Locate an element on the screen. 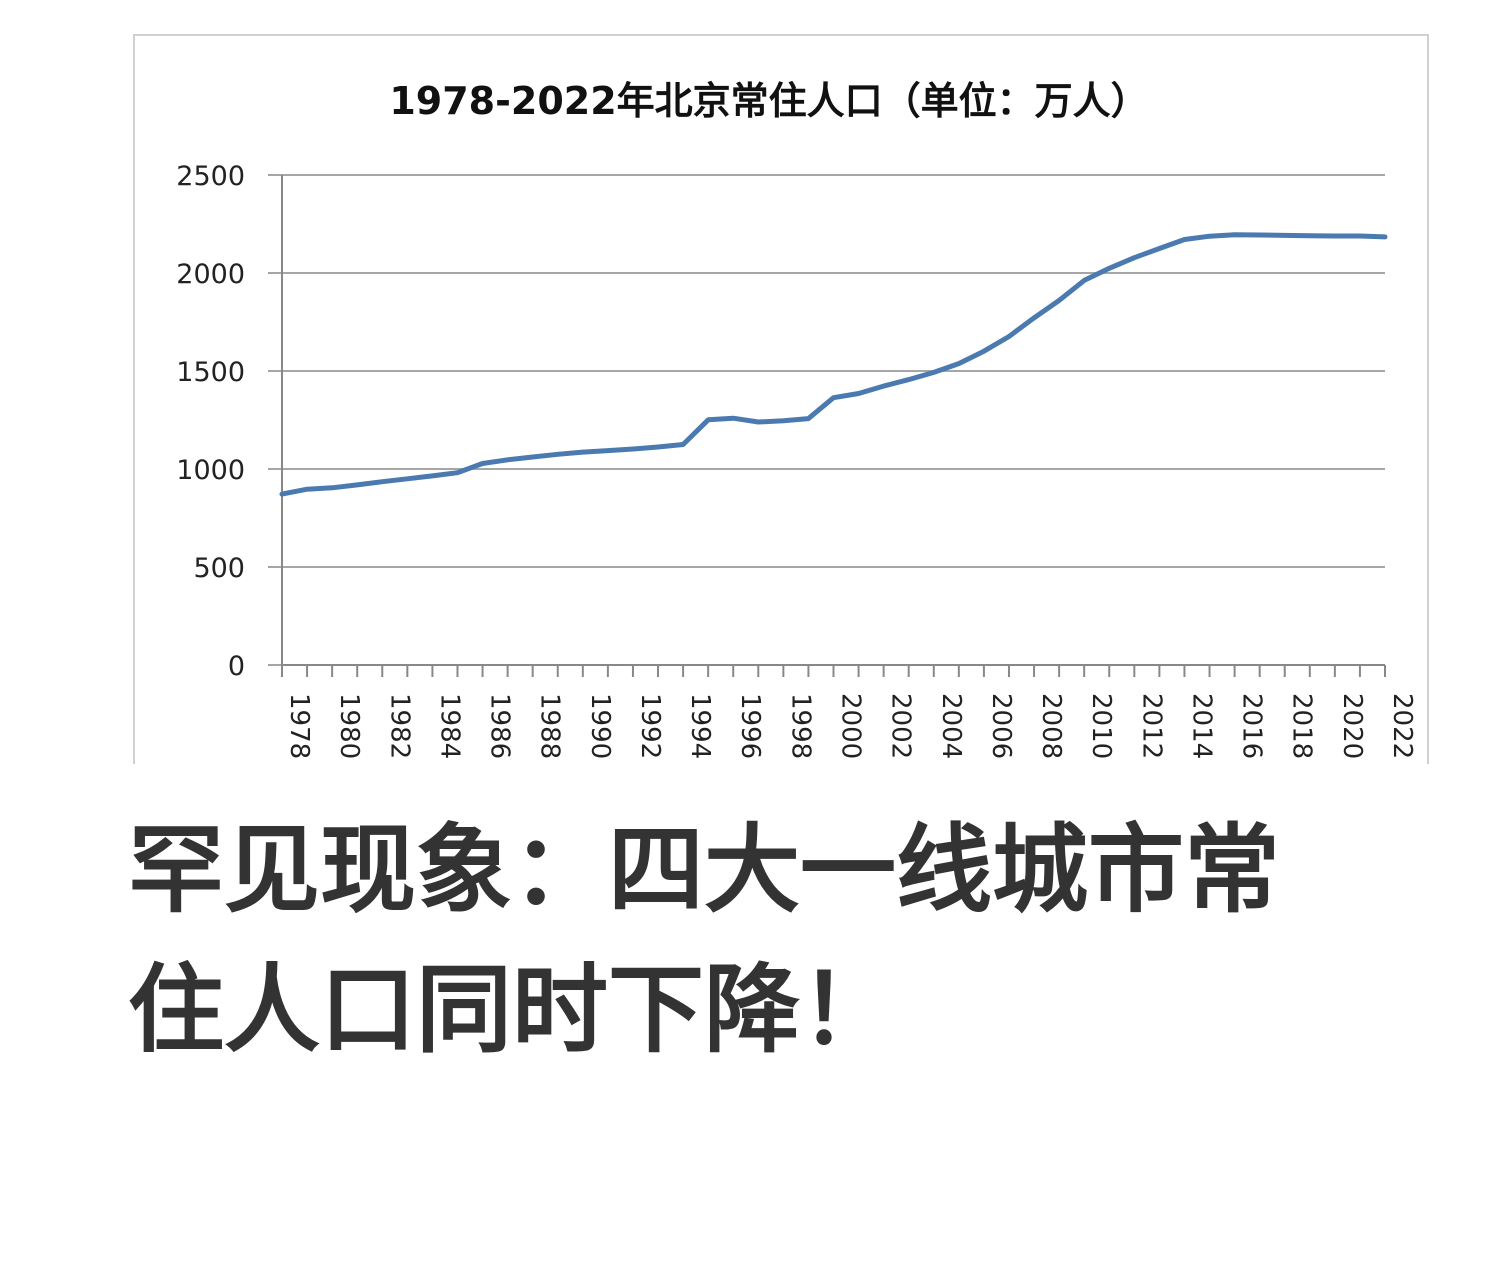  x-tick-label: 2004 is located at coordinates (951, 726).